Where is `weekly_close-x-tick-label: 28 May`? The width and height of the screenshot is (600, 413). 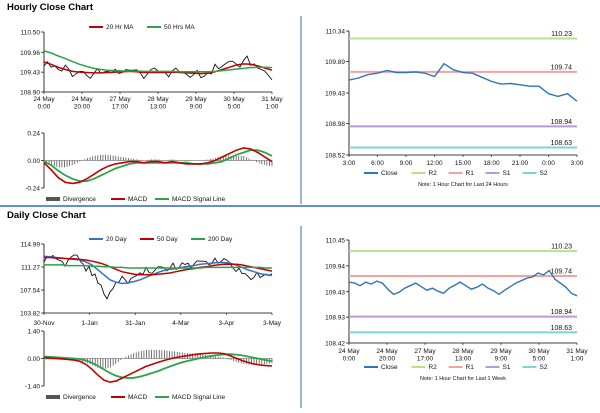
weekly_close-x-tick-label: 28 May is located at coordinates (463, 351).